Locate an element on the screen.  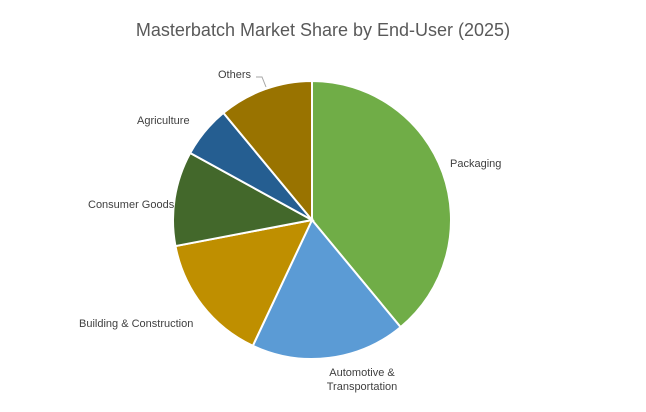
slice-label-packaging: Packaging is located at coordinates (475, 164).